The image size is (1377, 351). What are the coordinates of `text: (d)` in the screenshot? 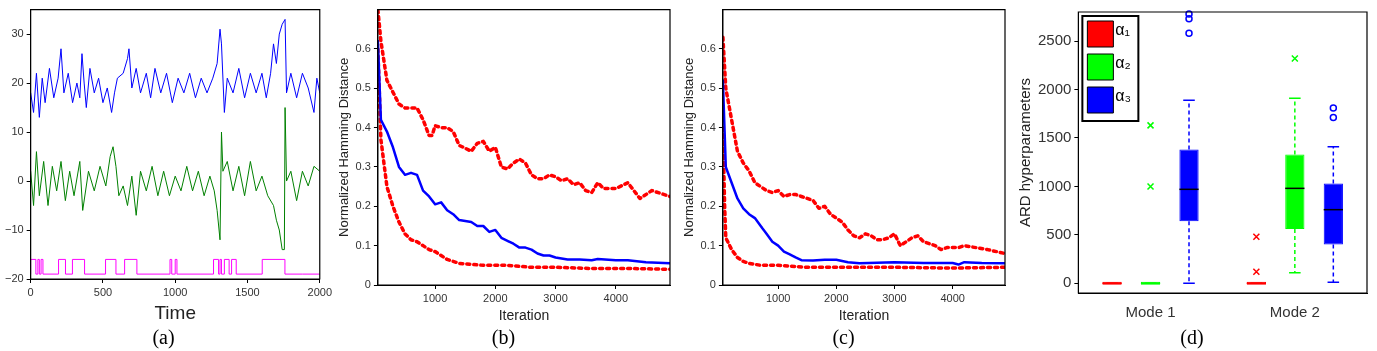 It's located at (1192, 338).